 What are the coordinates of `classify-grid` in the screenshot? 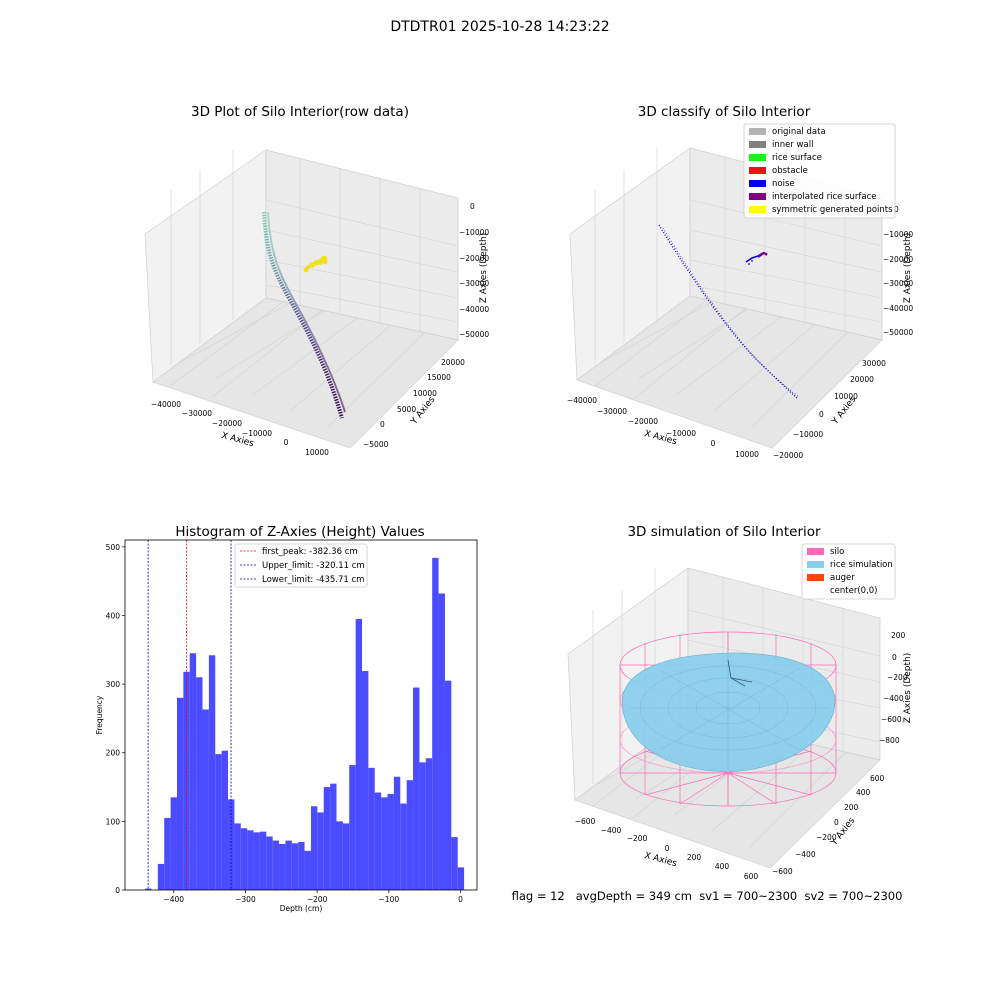 It's located at (738, 288).